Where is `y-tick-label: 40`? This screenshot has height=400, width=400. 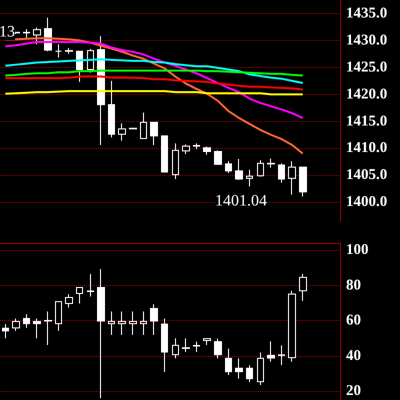 y-tick-label: 40 is located at coordinates (353, 356).